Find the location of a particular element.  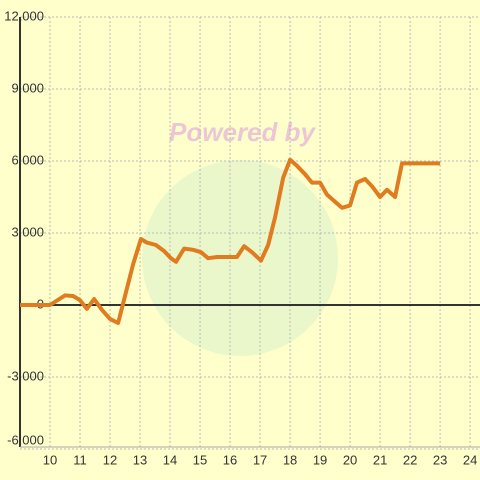

x-tick-label: 16 is located at coordinates (230, 459).